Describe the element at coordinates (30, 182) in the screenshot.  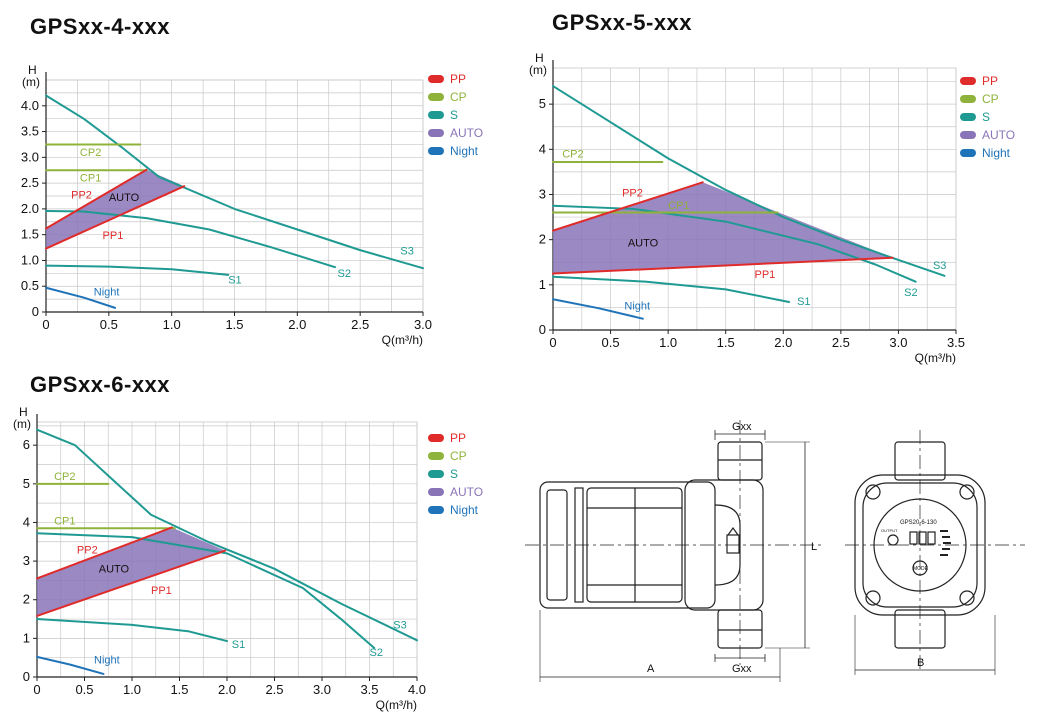
I see `y-tick-label: 2.5` at that location.